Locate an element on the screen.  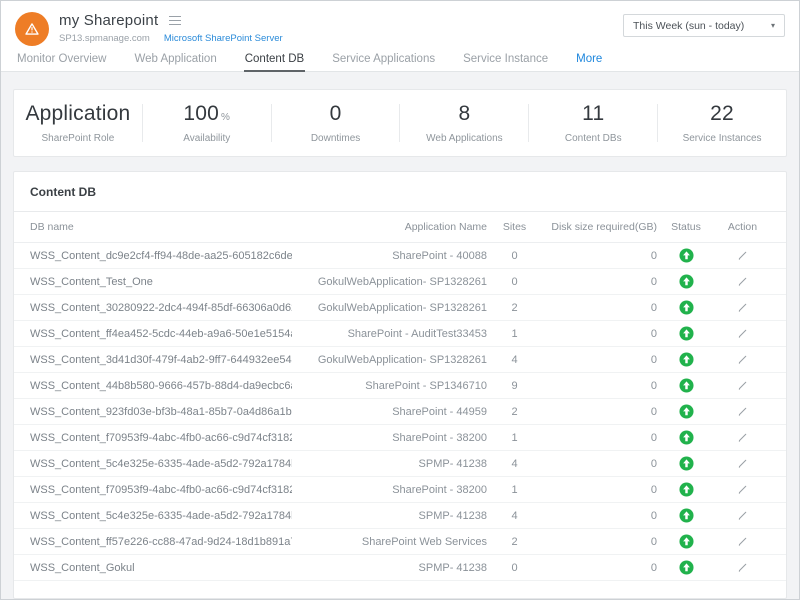
application-name-cell: SharePoint Web Services is located at coordinates (424, 541).